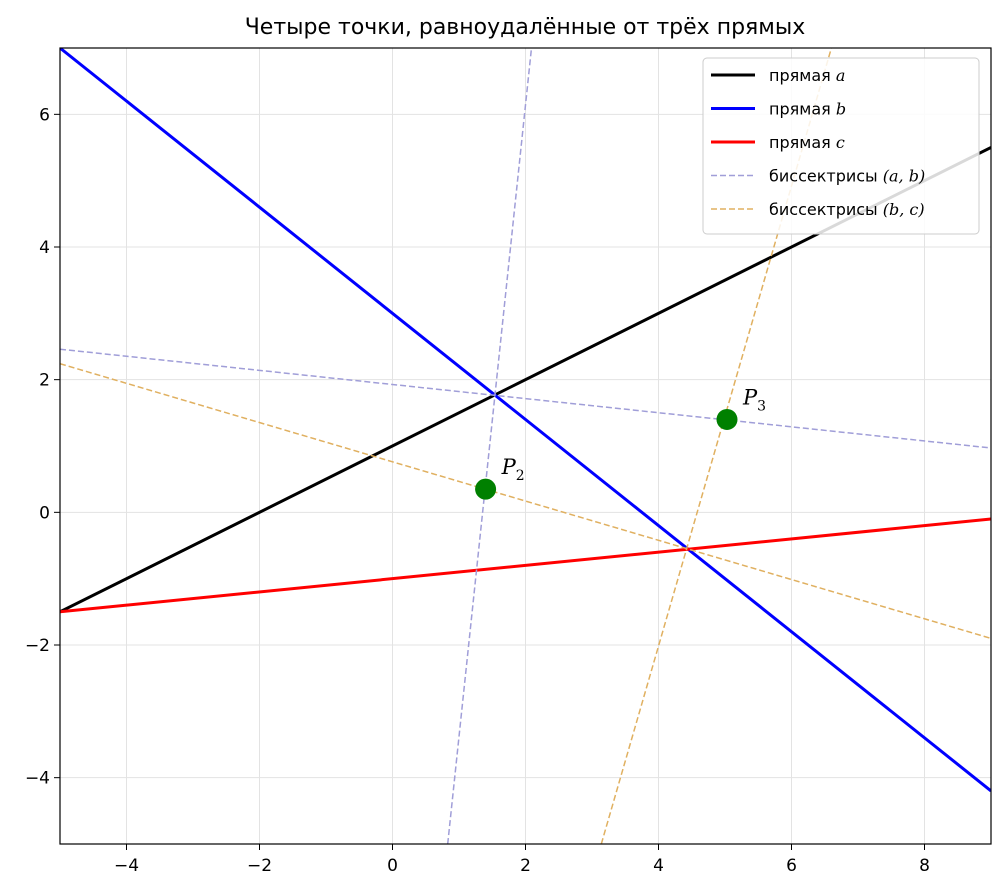 The height and width of the screenshot is (894, 1005). Describe the element at coordinates (924, 866) in the screenshot. I see `x-tick-label: 8` at that location.